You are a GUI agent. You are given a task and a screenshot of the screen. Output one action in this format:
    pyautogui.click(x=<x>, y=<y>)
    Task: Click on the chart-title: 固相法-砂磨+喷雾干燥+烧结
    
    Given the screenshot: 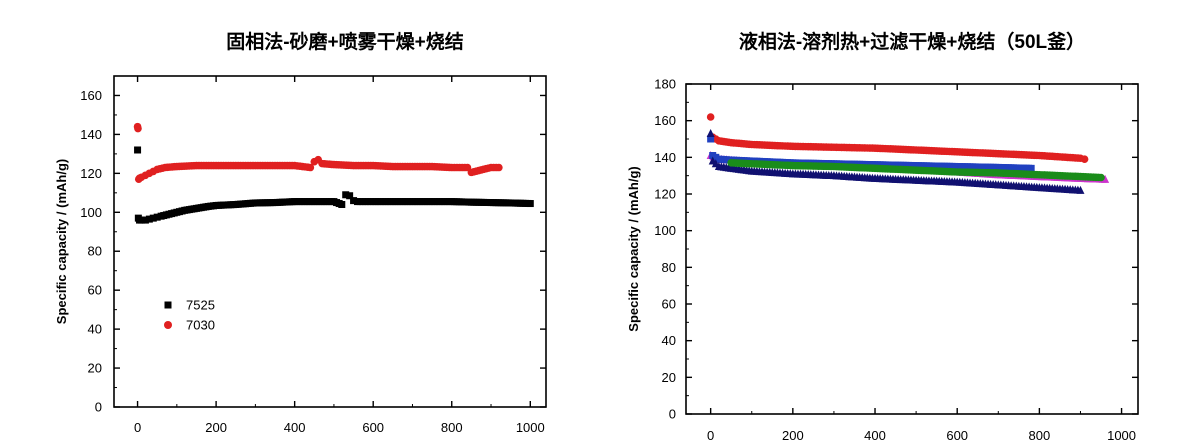 What is the action you would take?
    pyautogui.click(x=345, y=41)
    